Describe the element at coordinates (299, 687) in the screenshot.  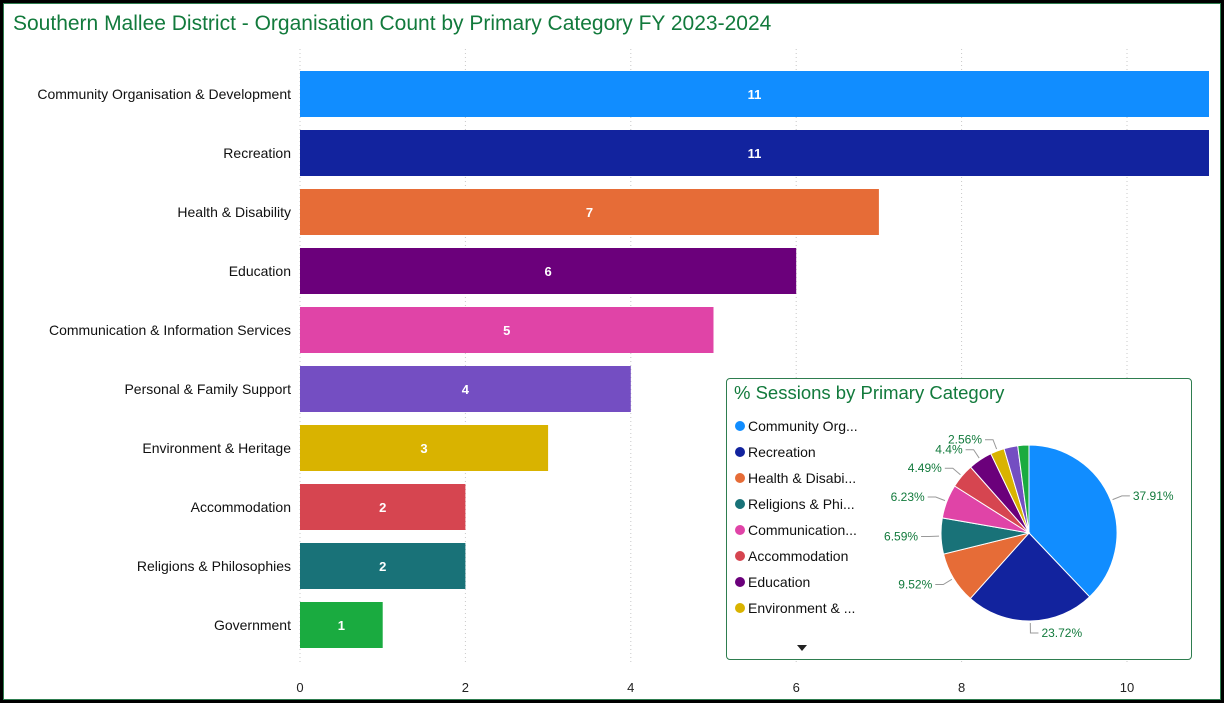
I see `x-tick-label: 0` at that location.